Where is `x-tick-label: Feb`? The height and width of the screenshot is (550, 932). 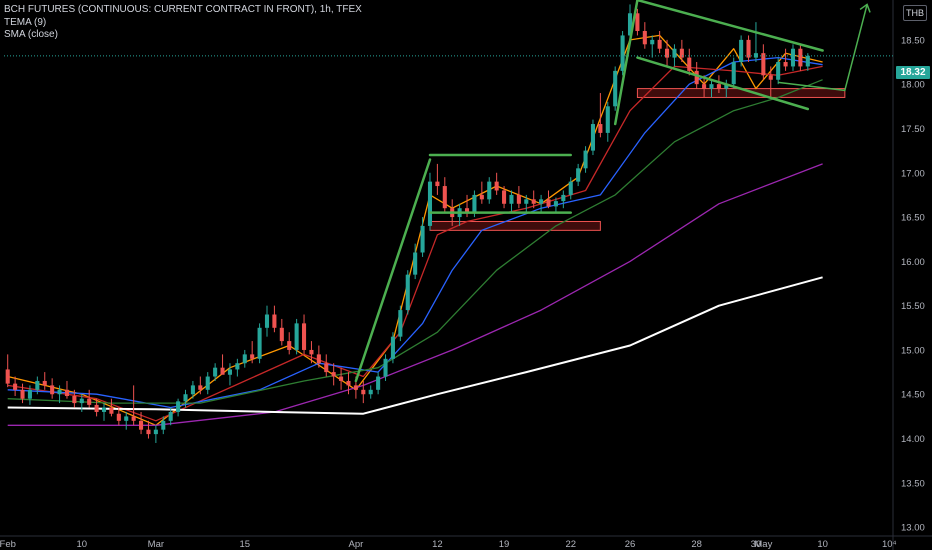
x-tick-label: Feb is located at coordinates (8, 544).